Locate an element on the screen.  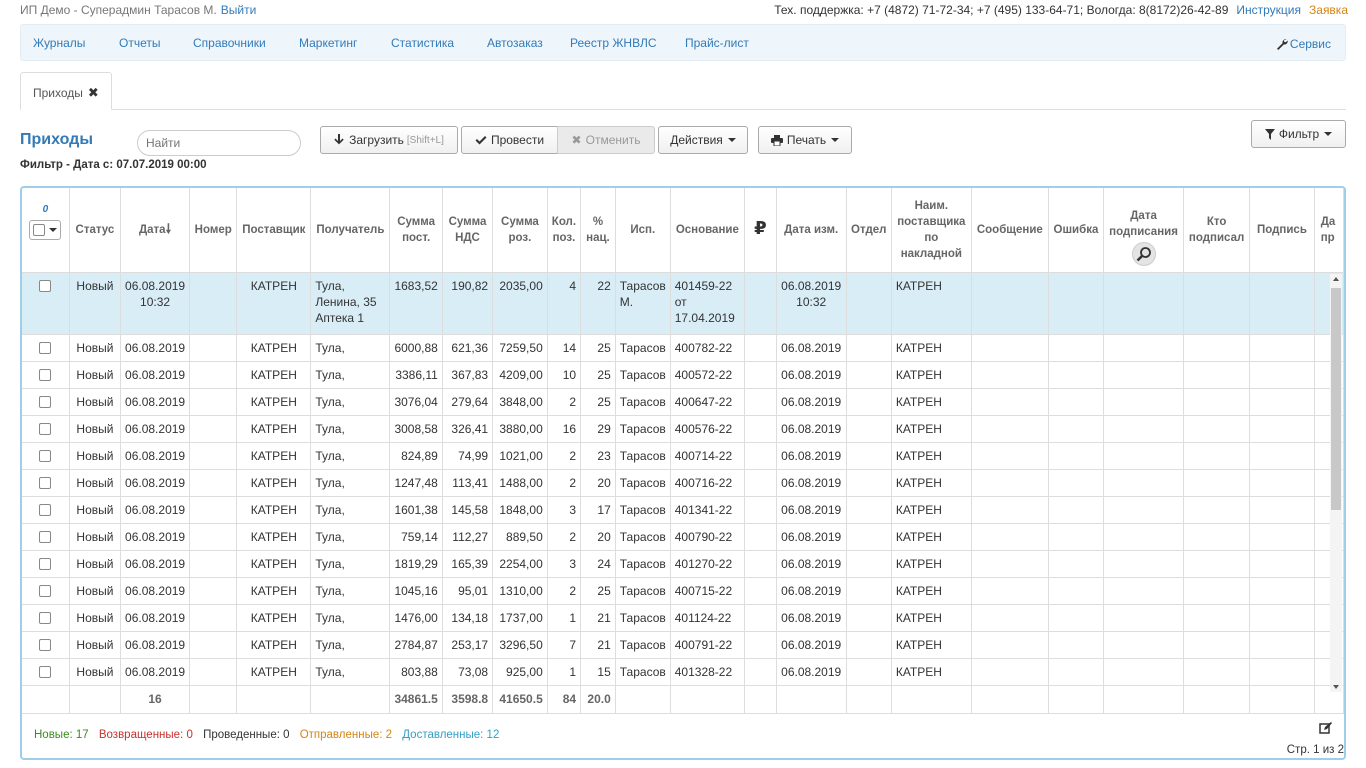
col-signature: Подпись is located at coordinates (1282, 230).